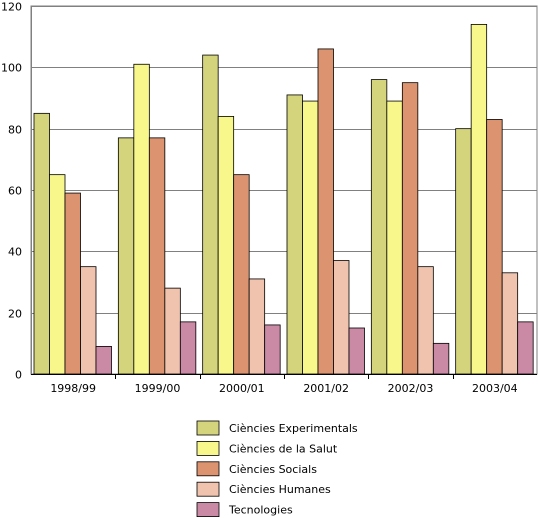  I want to click on x-tick-label: 2003/04, so click(495, 388).